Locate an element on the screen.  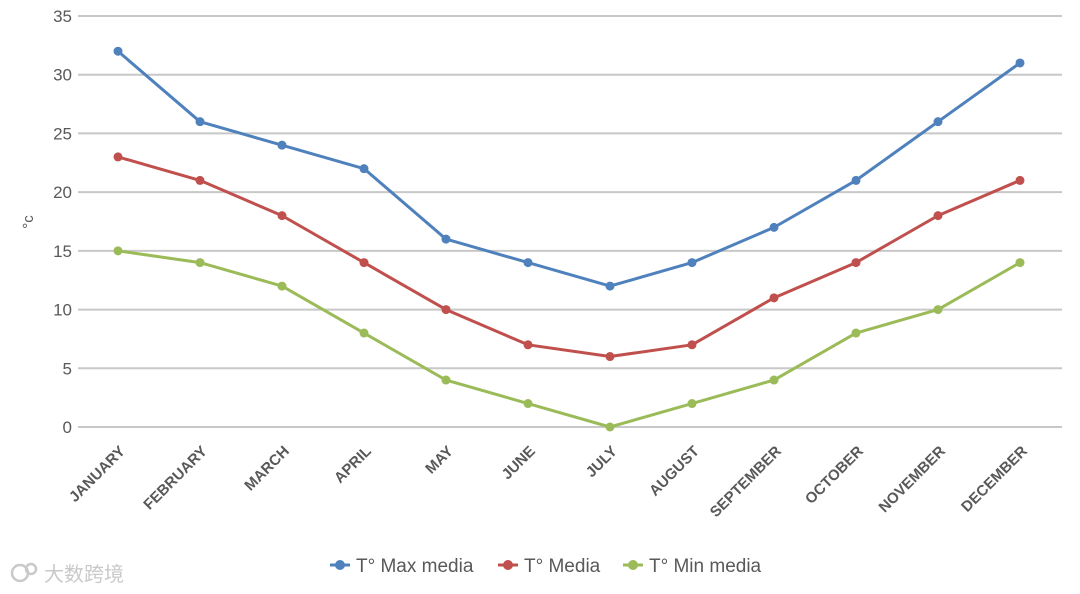
y-tick-label: 10 is located at coordinates (62, 310).